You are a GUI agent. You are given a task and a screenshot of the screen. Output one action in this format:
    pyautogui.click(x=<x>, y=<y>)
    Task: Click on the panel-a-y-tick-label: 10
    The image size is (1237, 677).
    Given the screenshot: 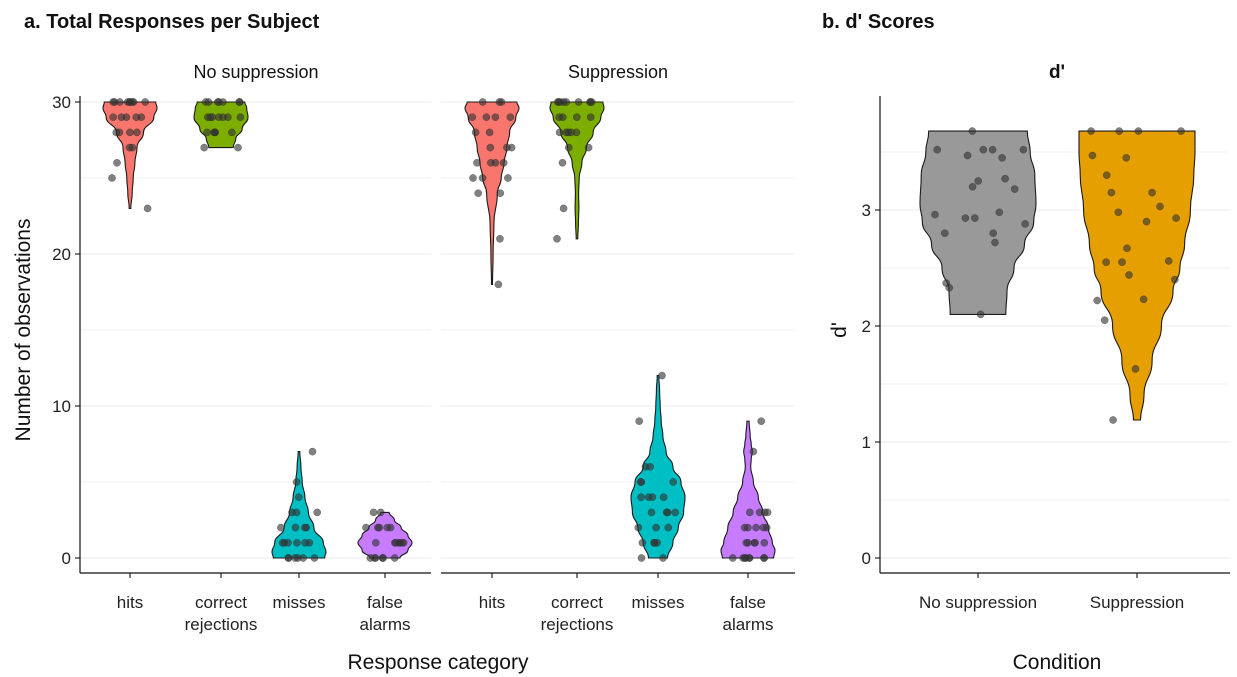 What is the action you would take?
    pyautogui.click(x=61, y=406)
    